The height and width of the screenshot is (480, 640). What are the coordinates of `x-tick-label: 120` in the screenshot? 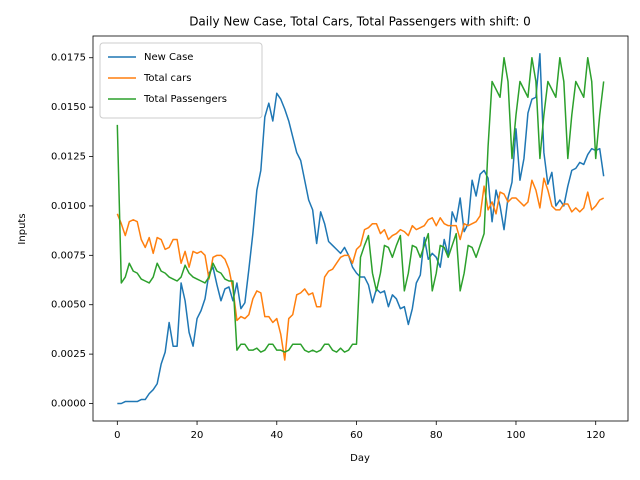 It's located at (595, 435).